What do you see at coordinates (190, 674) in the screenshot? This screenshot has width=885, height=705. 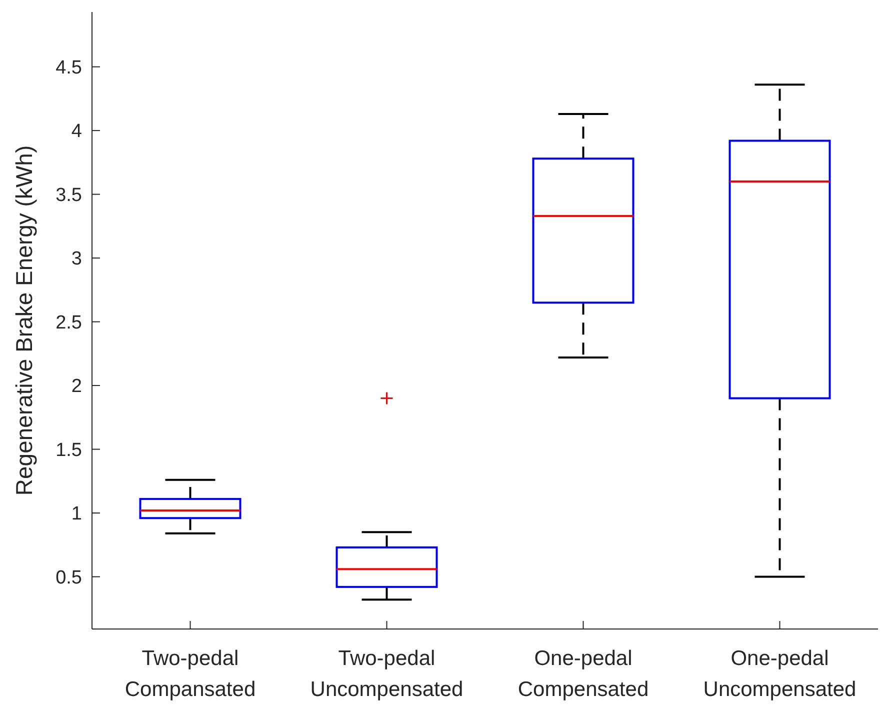 I see `x-tick-label: Two-pedal Compansated` at bounding box center [190, 674].